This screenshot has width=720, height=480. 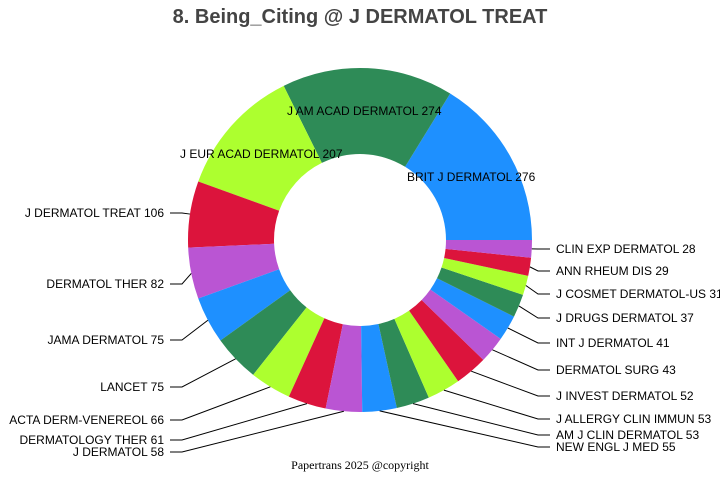 I want to click on slice-label: J DERMATOL 58, so click(x=118, y=452).